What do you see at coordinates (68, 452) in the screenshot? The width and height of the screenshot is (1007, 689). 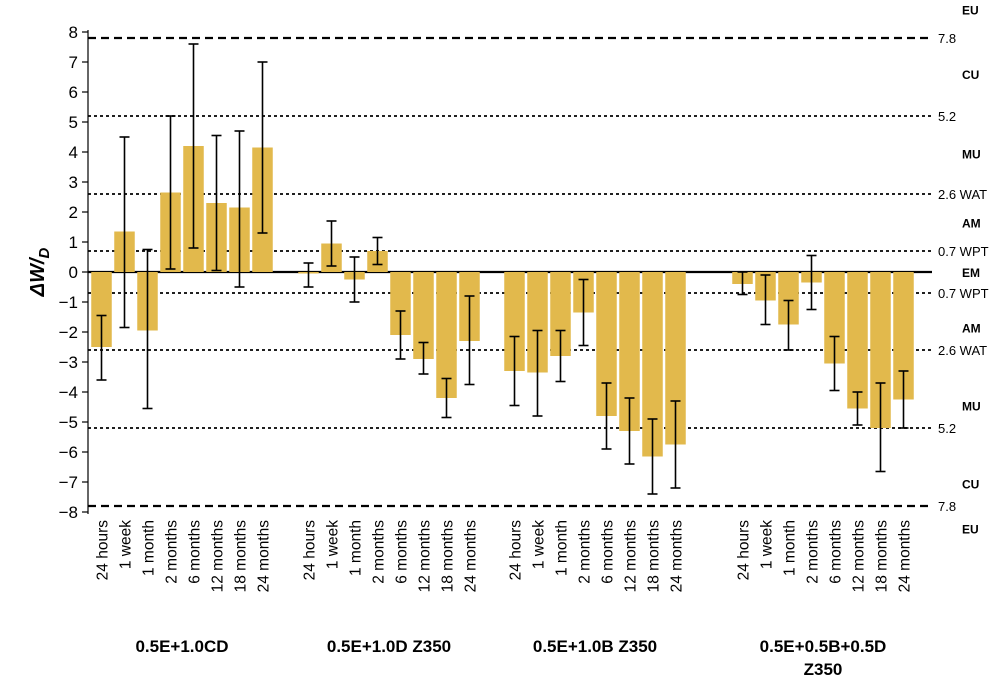 I see `y-tick-label: −6` at bounding box center [68, 452].